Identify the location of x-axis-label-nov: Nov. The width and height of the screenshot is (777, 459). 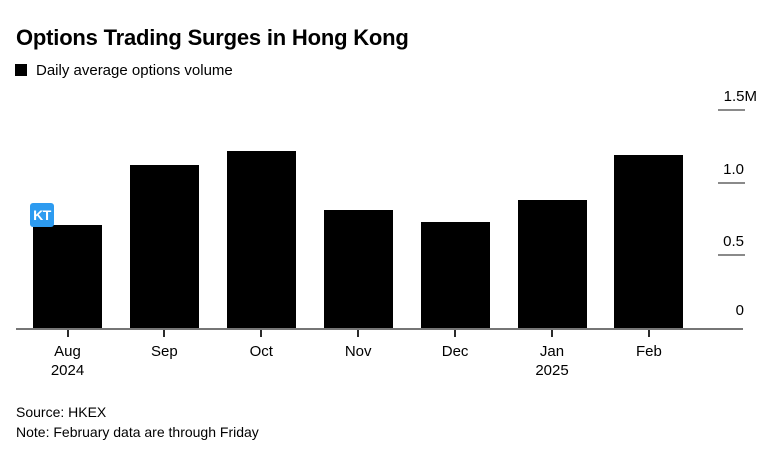
(358, 351).